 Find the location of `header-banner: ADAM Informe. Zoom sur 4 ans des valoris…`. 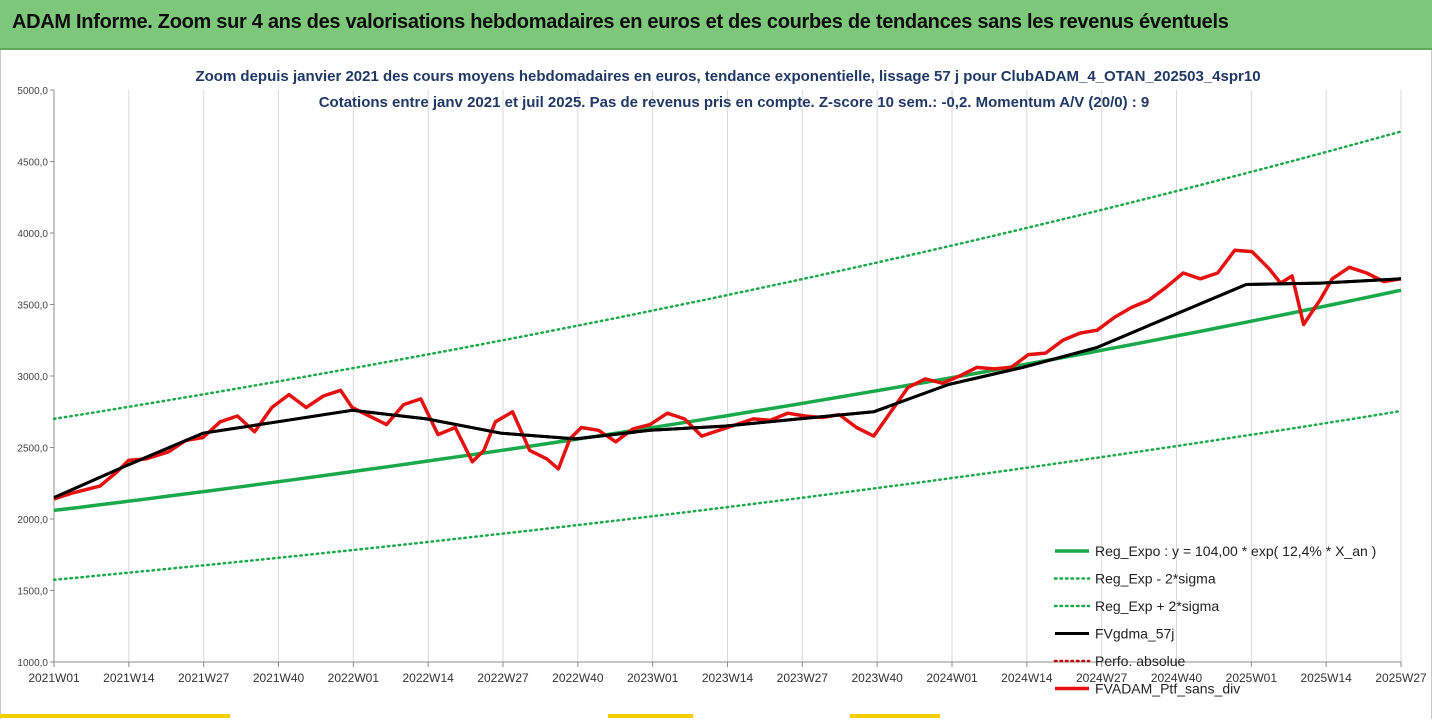

header-banner: ADAM Informe. Zoom sur 4 ans des valoris… is located at coordinates (716, 25).